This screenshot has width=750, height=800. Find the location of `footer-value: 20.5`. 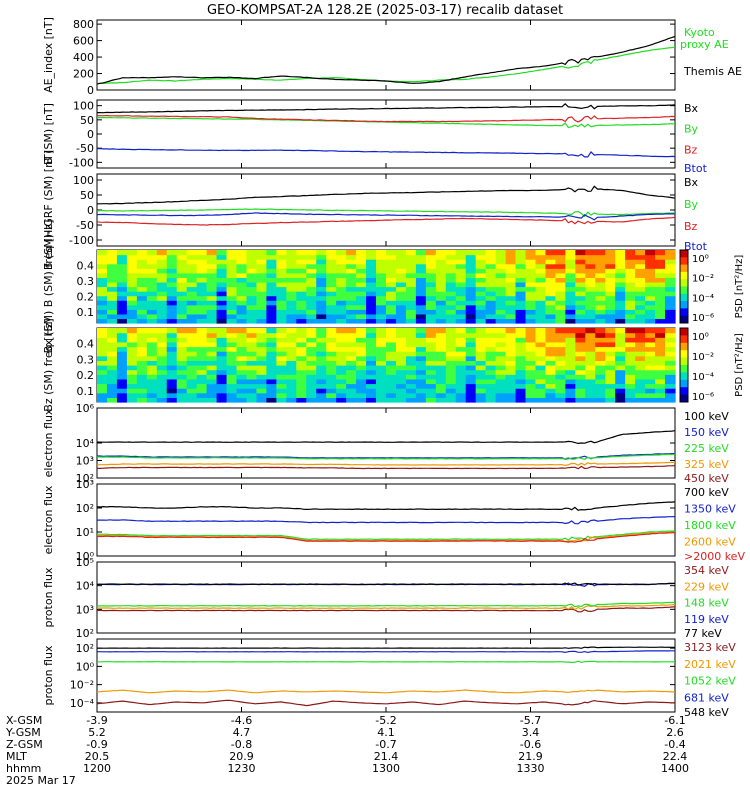

footer-value: 20.5 is located at coordinates (97, 756).